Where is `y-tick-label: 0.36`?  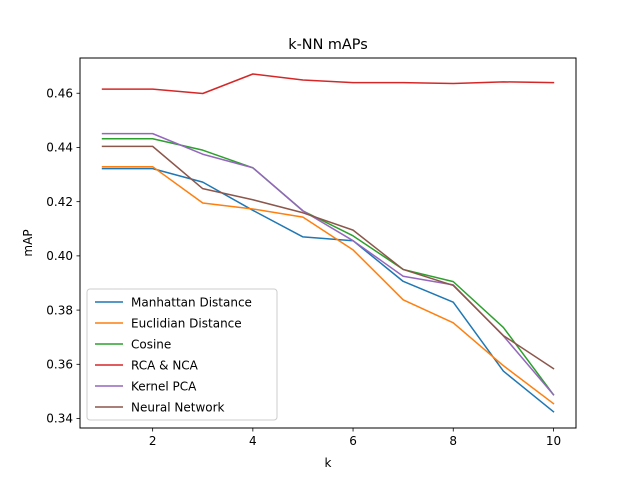
y-tick-label: 0.36 is located at coordinates (59, 365).